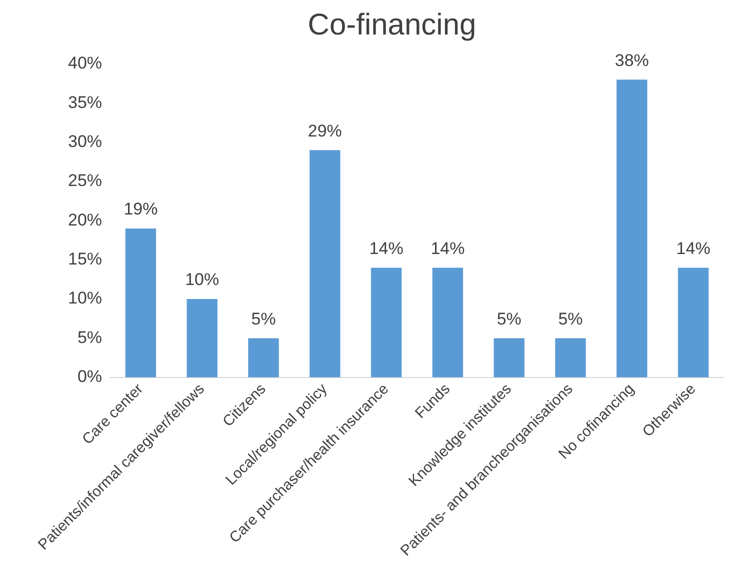 This screenshot has width=744, height=565. Describe the element at coordinates (85, 220) in the screenshot. I see `y-tick-label: 20%` at that location.